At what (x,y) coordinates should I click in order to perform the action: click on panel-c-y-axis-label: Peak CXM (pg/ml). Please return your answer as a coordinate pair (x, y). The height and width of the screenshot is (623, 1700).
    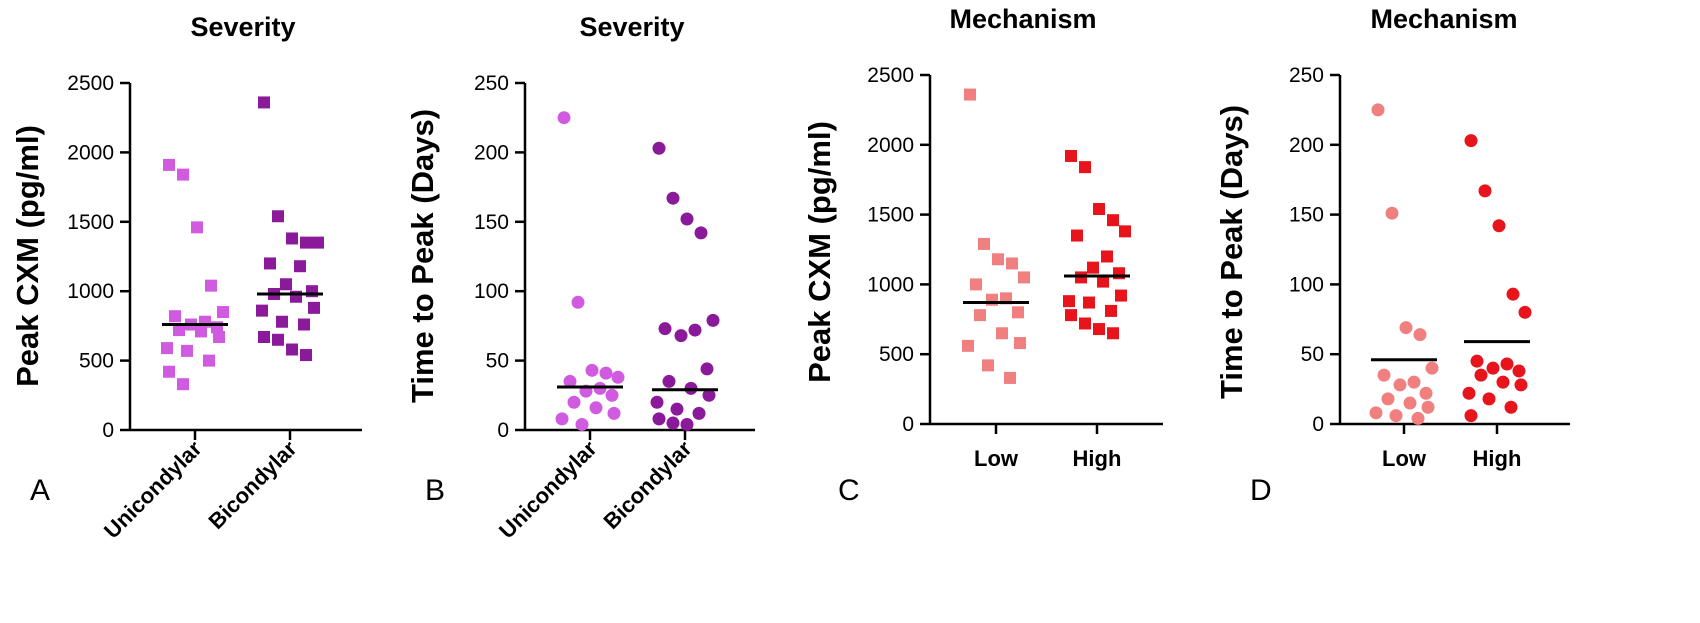
    Looking at the image, I should click on (819, 252).